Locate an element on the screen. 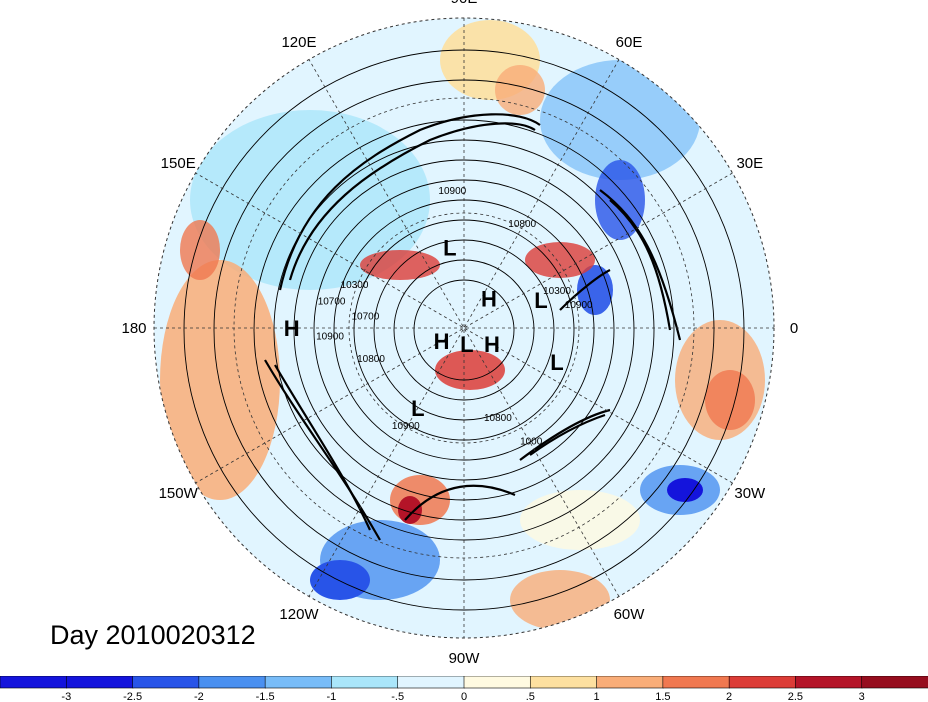 Image resolution: width=928 pixels, height=702 pixels. colorbar-tick-label: -2.5 is located at coordinates (132, 696).